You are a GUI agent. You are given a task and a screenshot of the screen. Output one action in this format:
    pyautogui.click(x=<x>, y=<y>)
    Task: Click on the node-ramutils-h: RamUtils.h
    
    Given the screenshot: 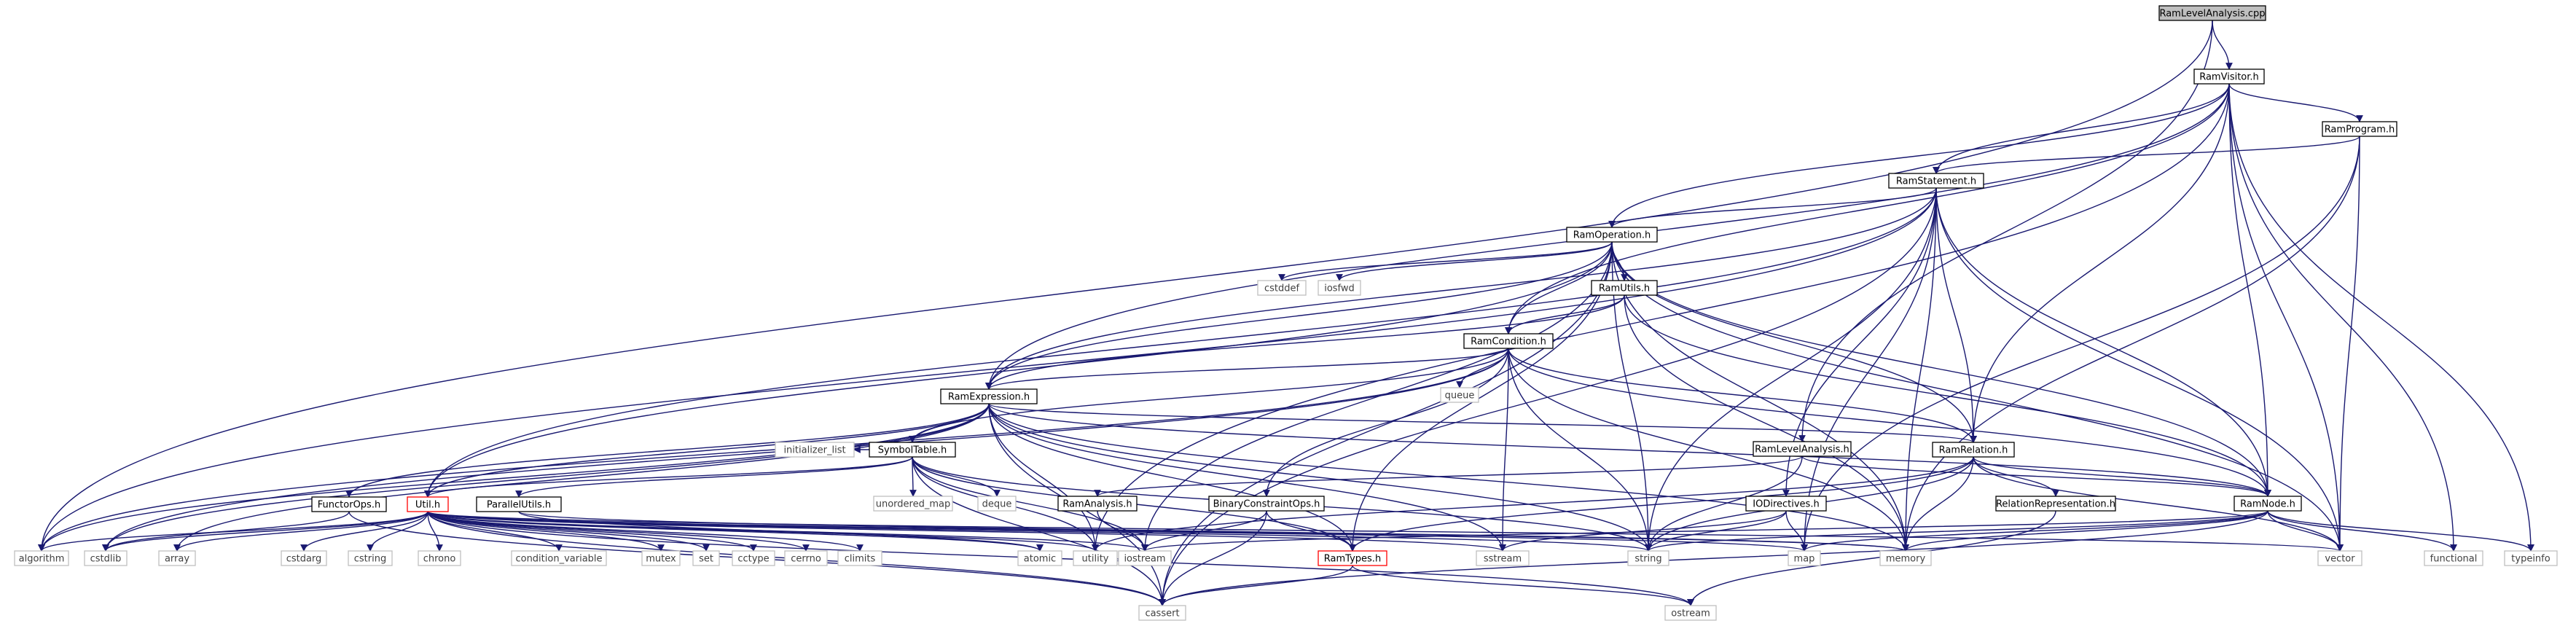 What is the action you would take?
    pyautogui.click(x=1624, y=288)
    